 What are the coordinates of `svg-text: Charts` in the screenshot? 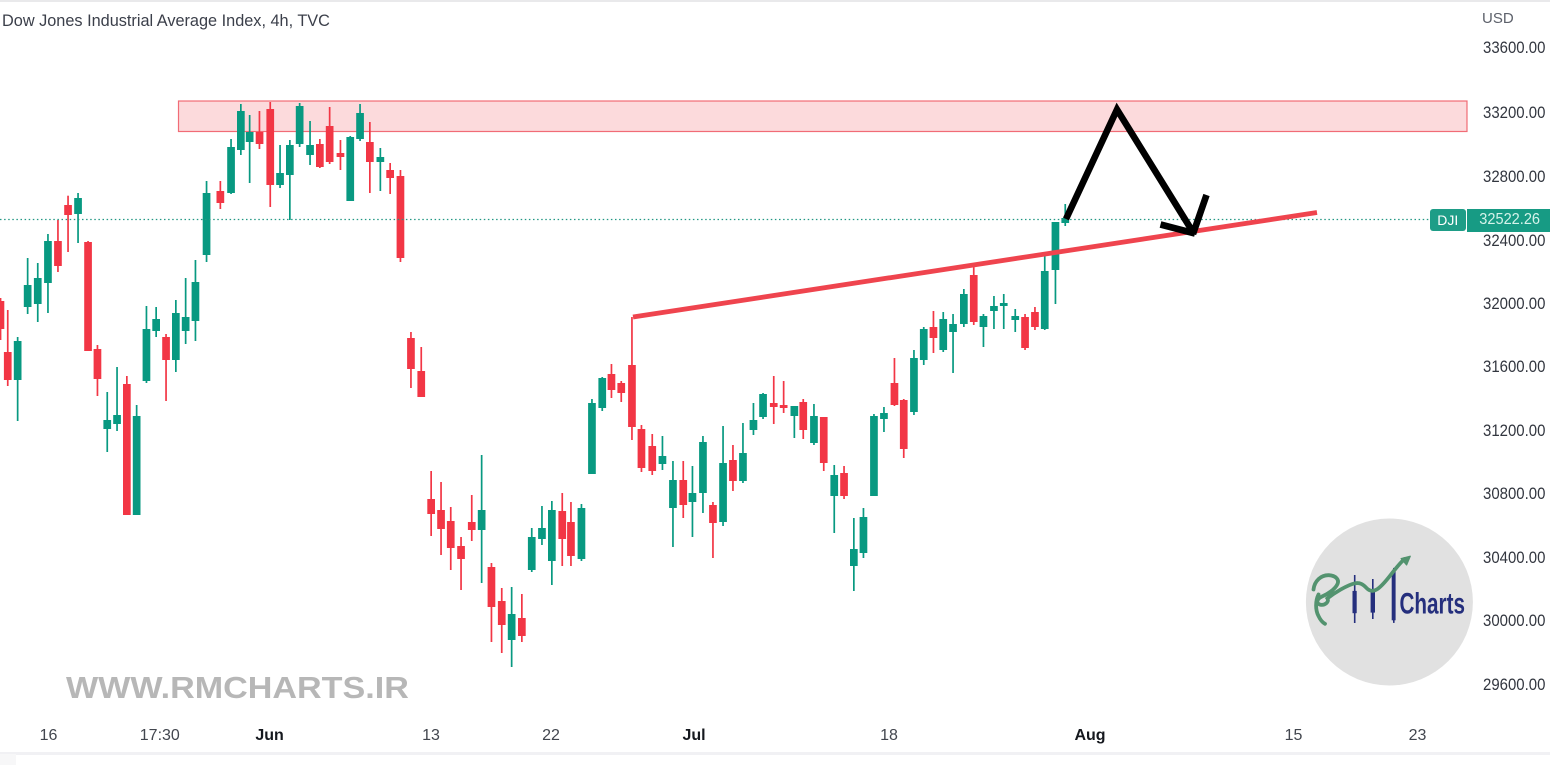 It's located at (1433, 603).